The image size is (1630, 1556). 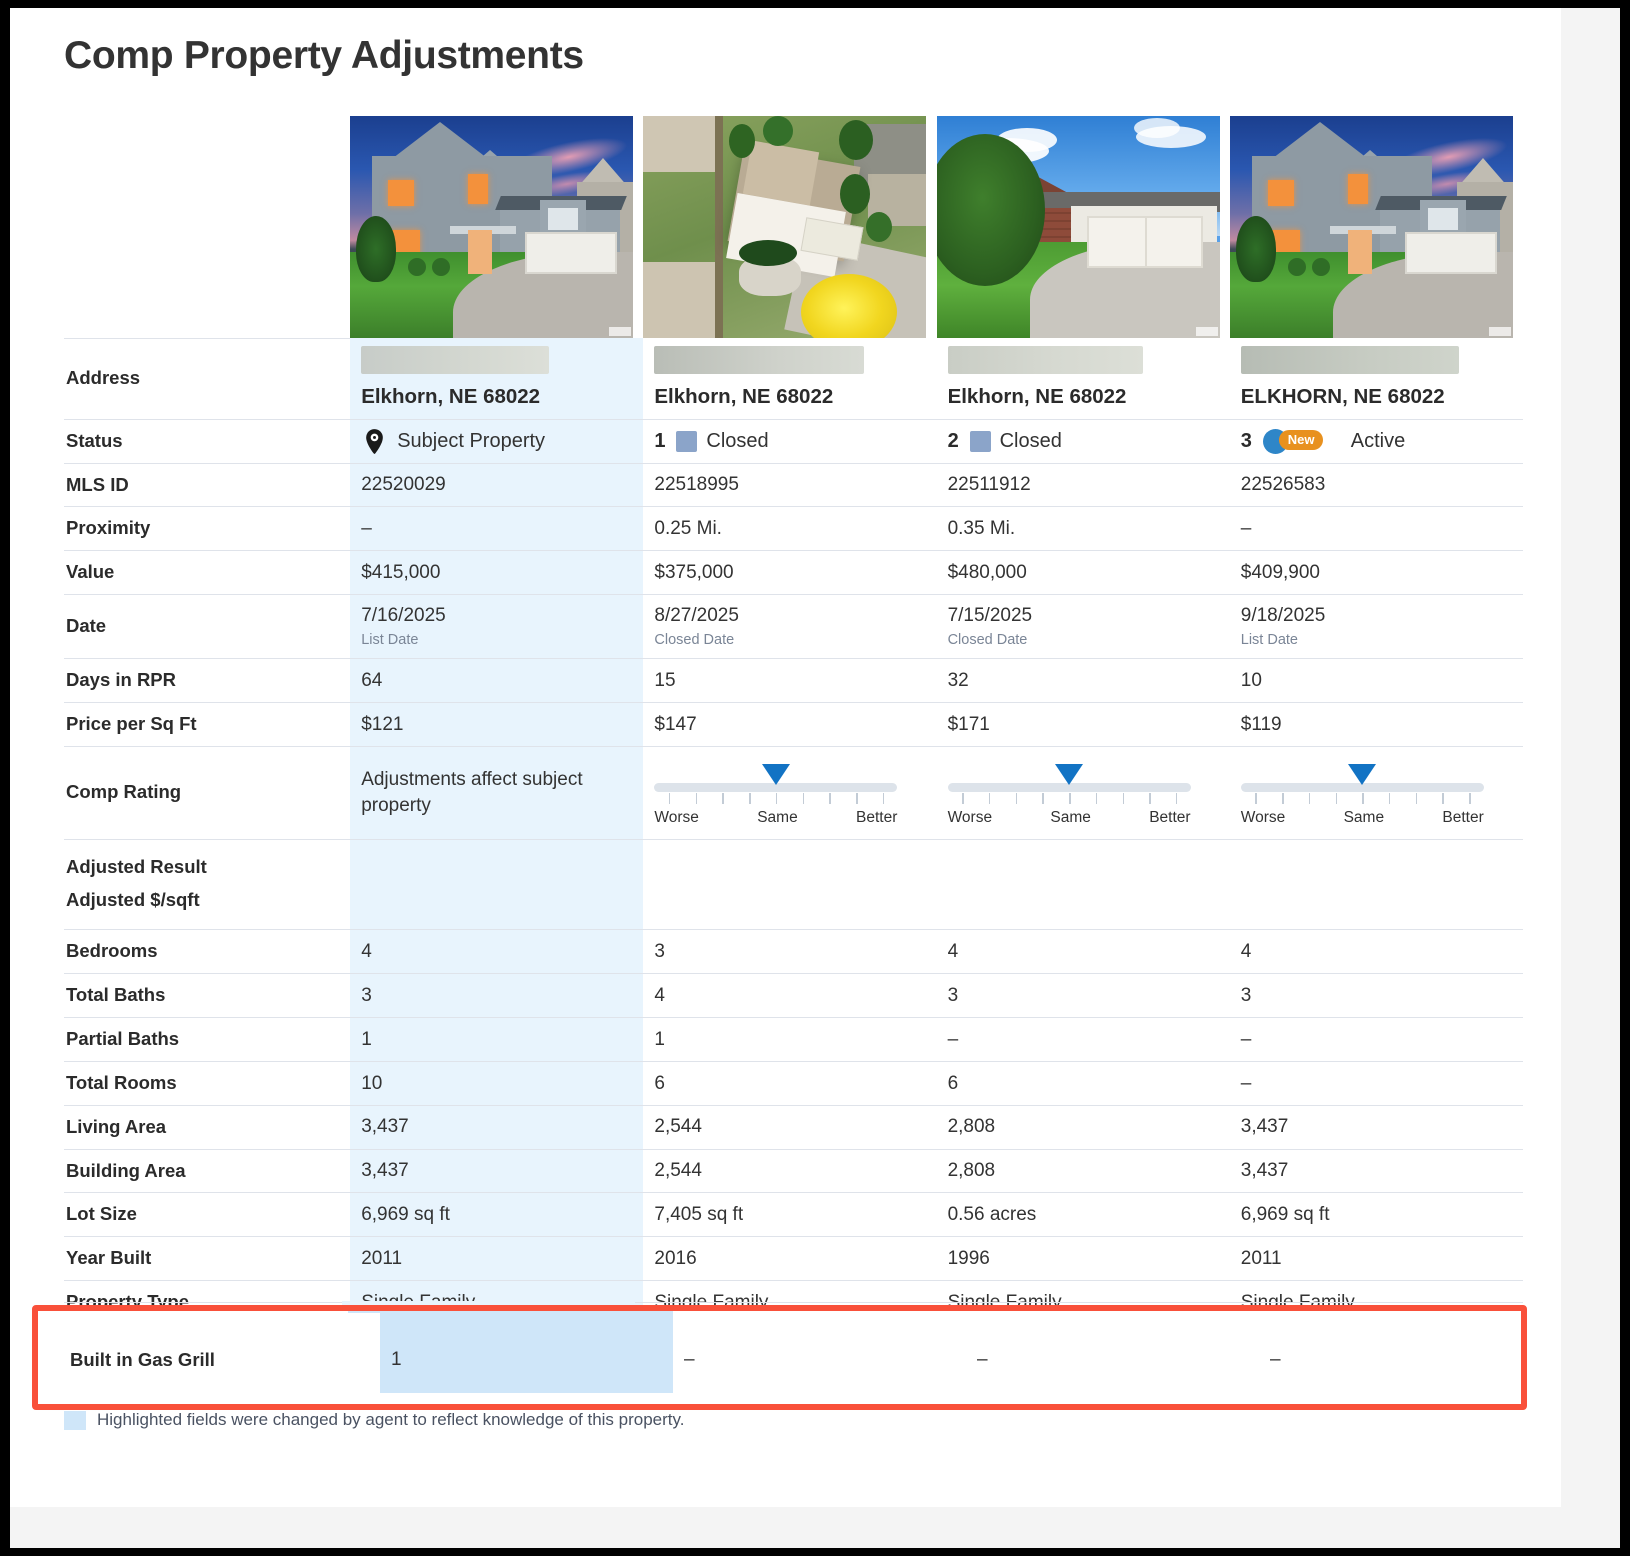 I want to click on table-row-total-baths: Total Baths 3 4 3 3, so click(x=793, y=995).